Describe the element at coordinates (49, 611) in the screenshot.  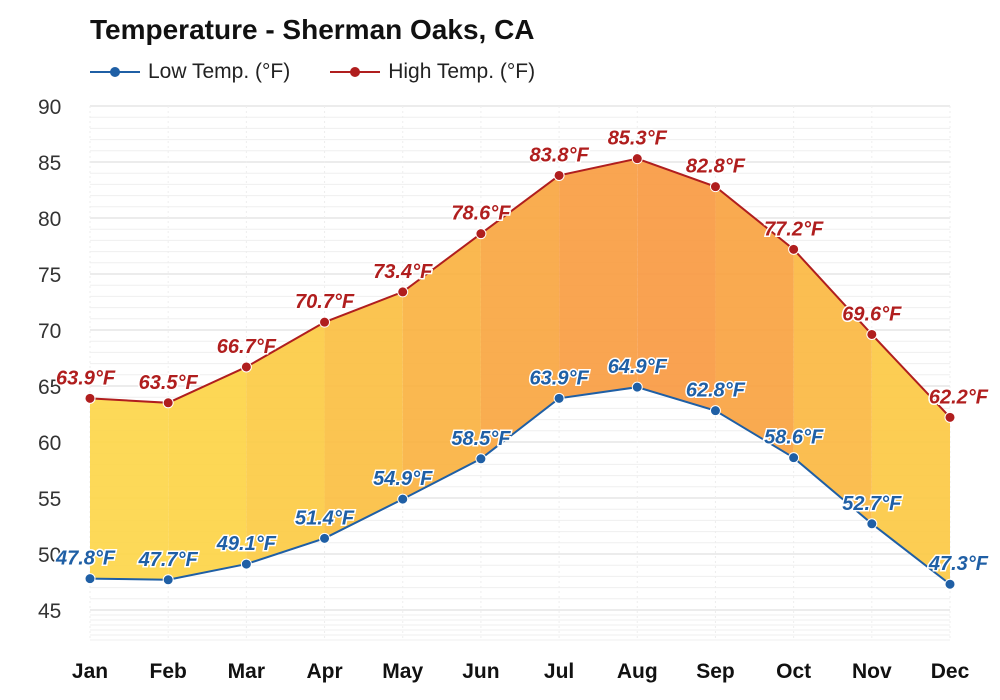
I see `y-tick-label: 45` at that location.